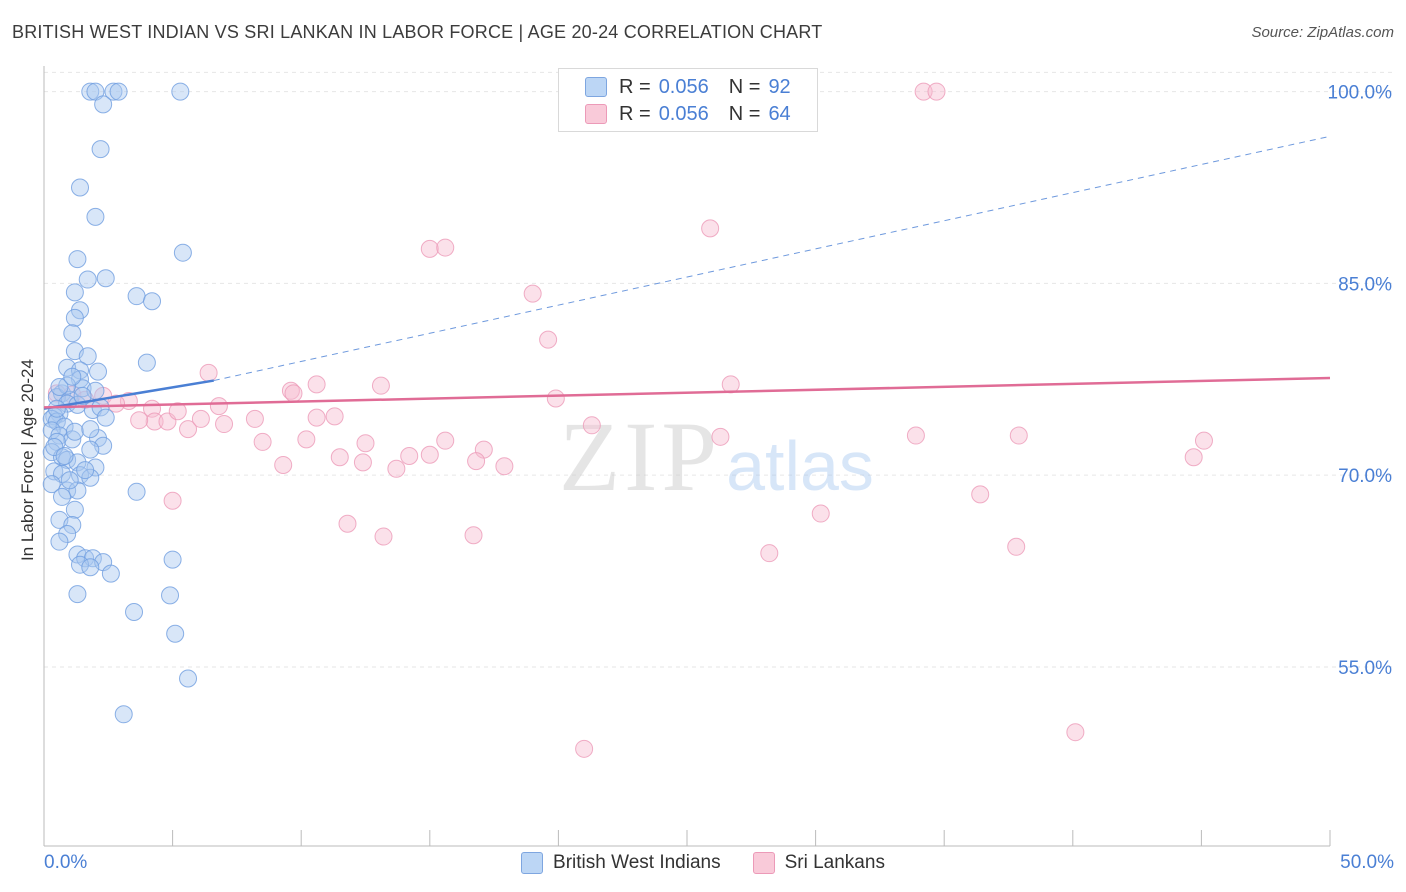 The height and width of the screenshot is (892, 1406). What do you see at coordinates (640, 456) in the screenshot?
I see `watermark-zip: ZIP` at bounding box center [640, 456].